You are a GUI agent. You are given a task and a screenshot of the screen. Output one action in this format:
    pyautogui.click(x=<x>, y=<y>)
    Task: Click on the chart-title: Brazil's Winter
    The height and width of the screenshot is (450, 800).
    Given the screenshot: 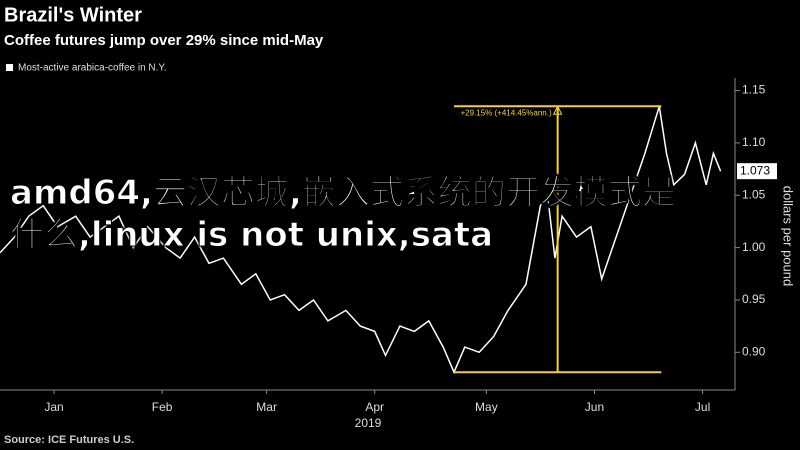 What is the action you would take?
    pyautogui.click(x=73, y=15)
    